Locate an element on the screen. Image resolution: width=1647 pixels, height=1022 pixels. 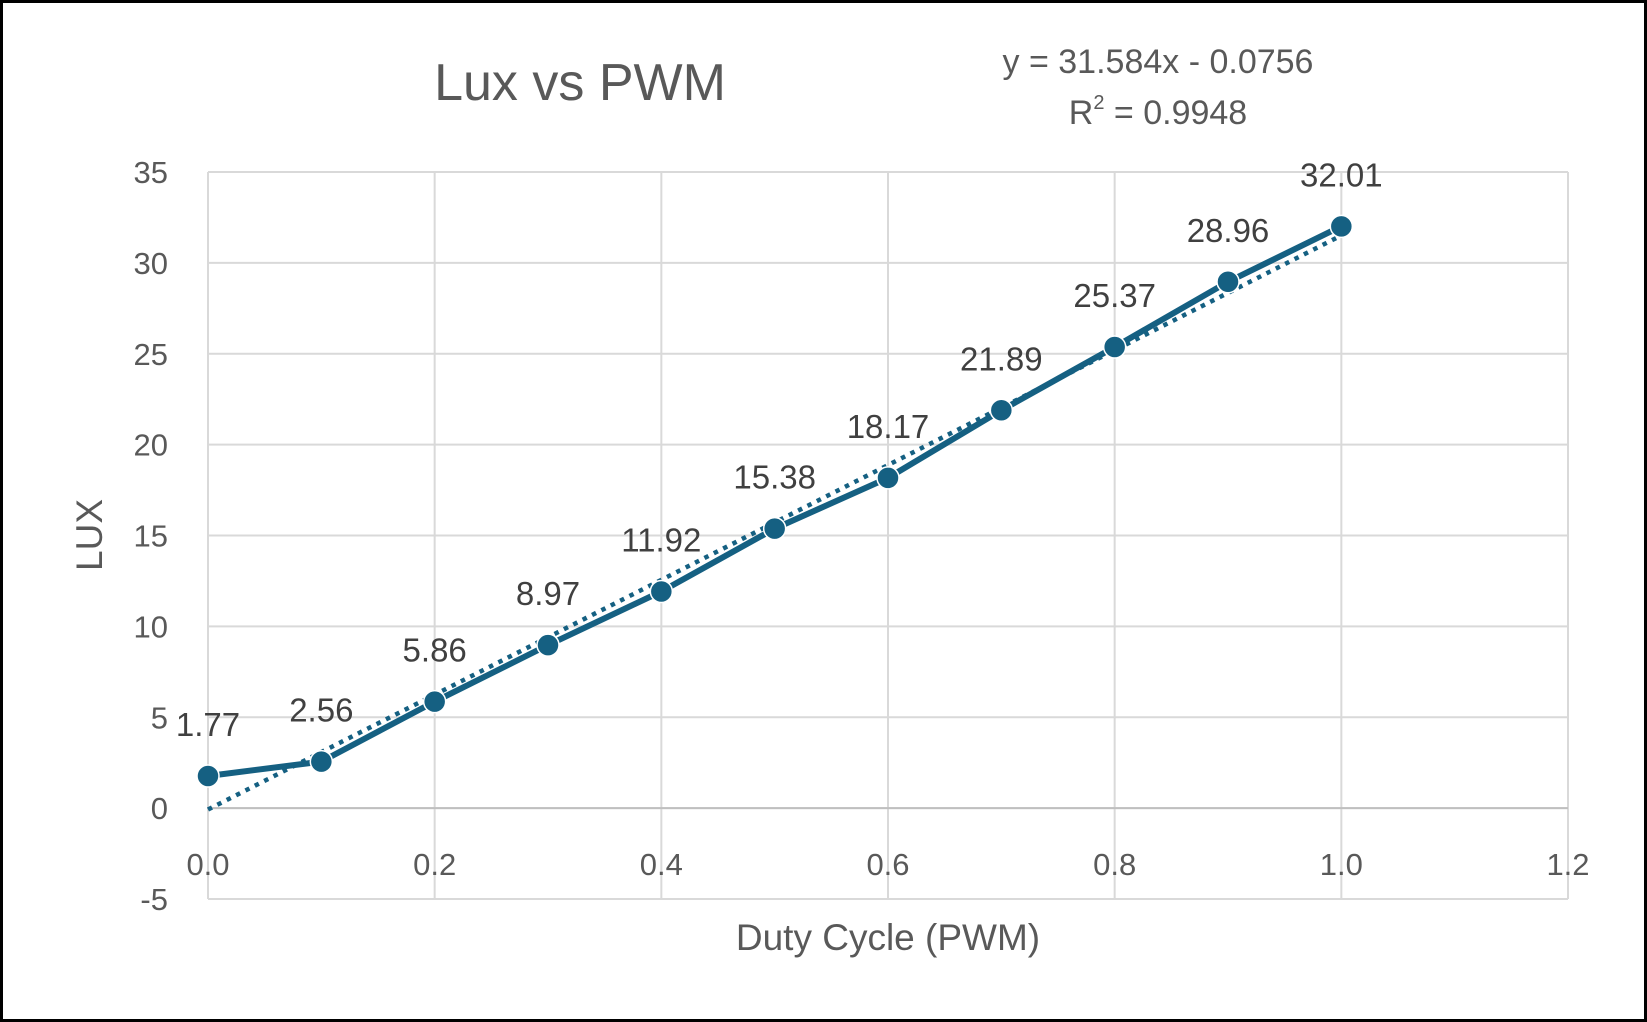
data-label: 28.96 is located at coordinates (1228, 230).